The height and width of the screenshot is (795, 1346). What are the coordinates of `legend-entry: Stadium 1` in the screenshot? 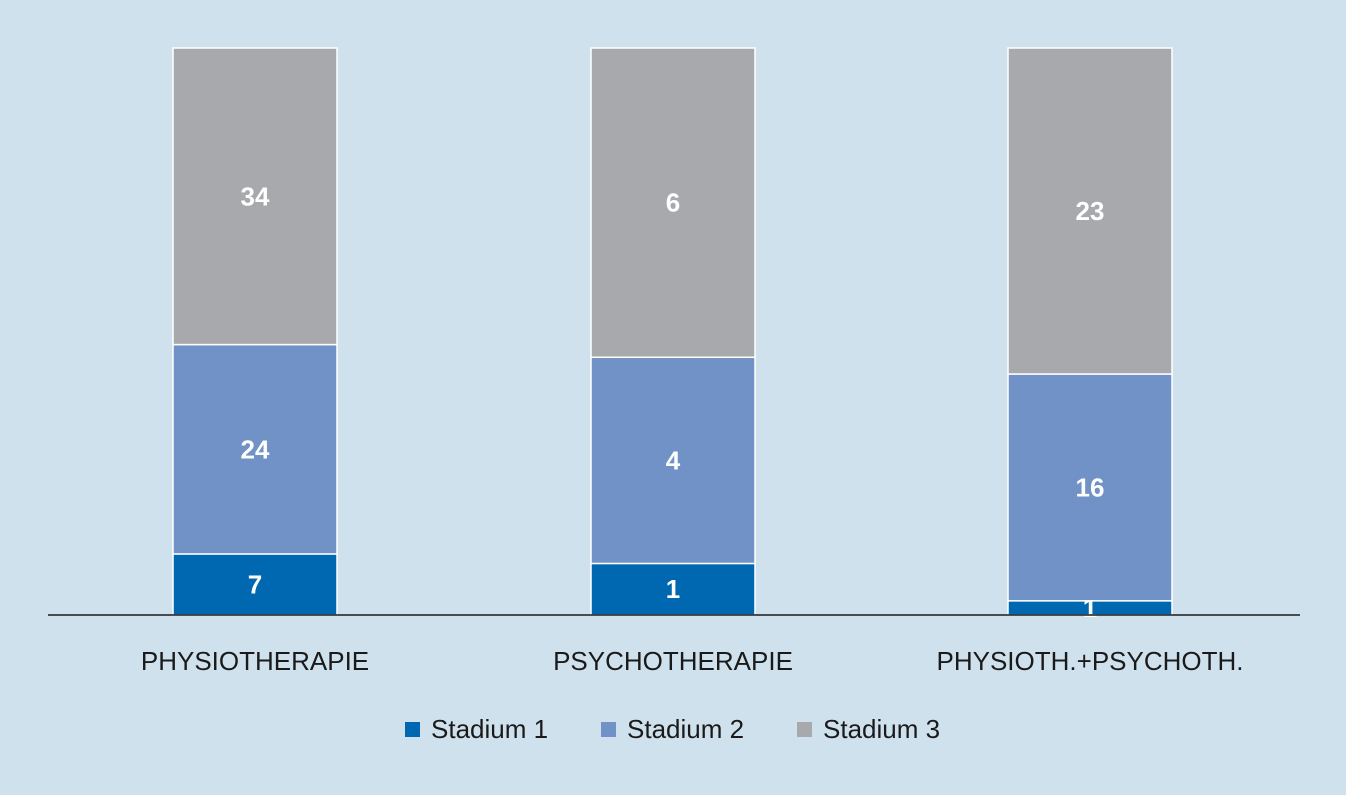 It's located at (489, 729).